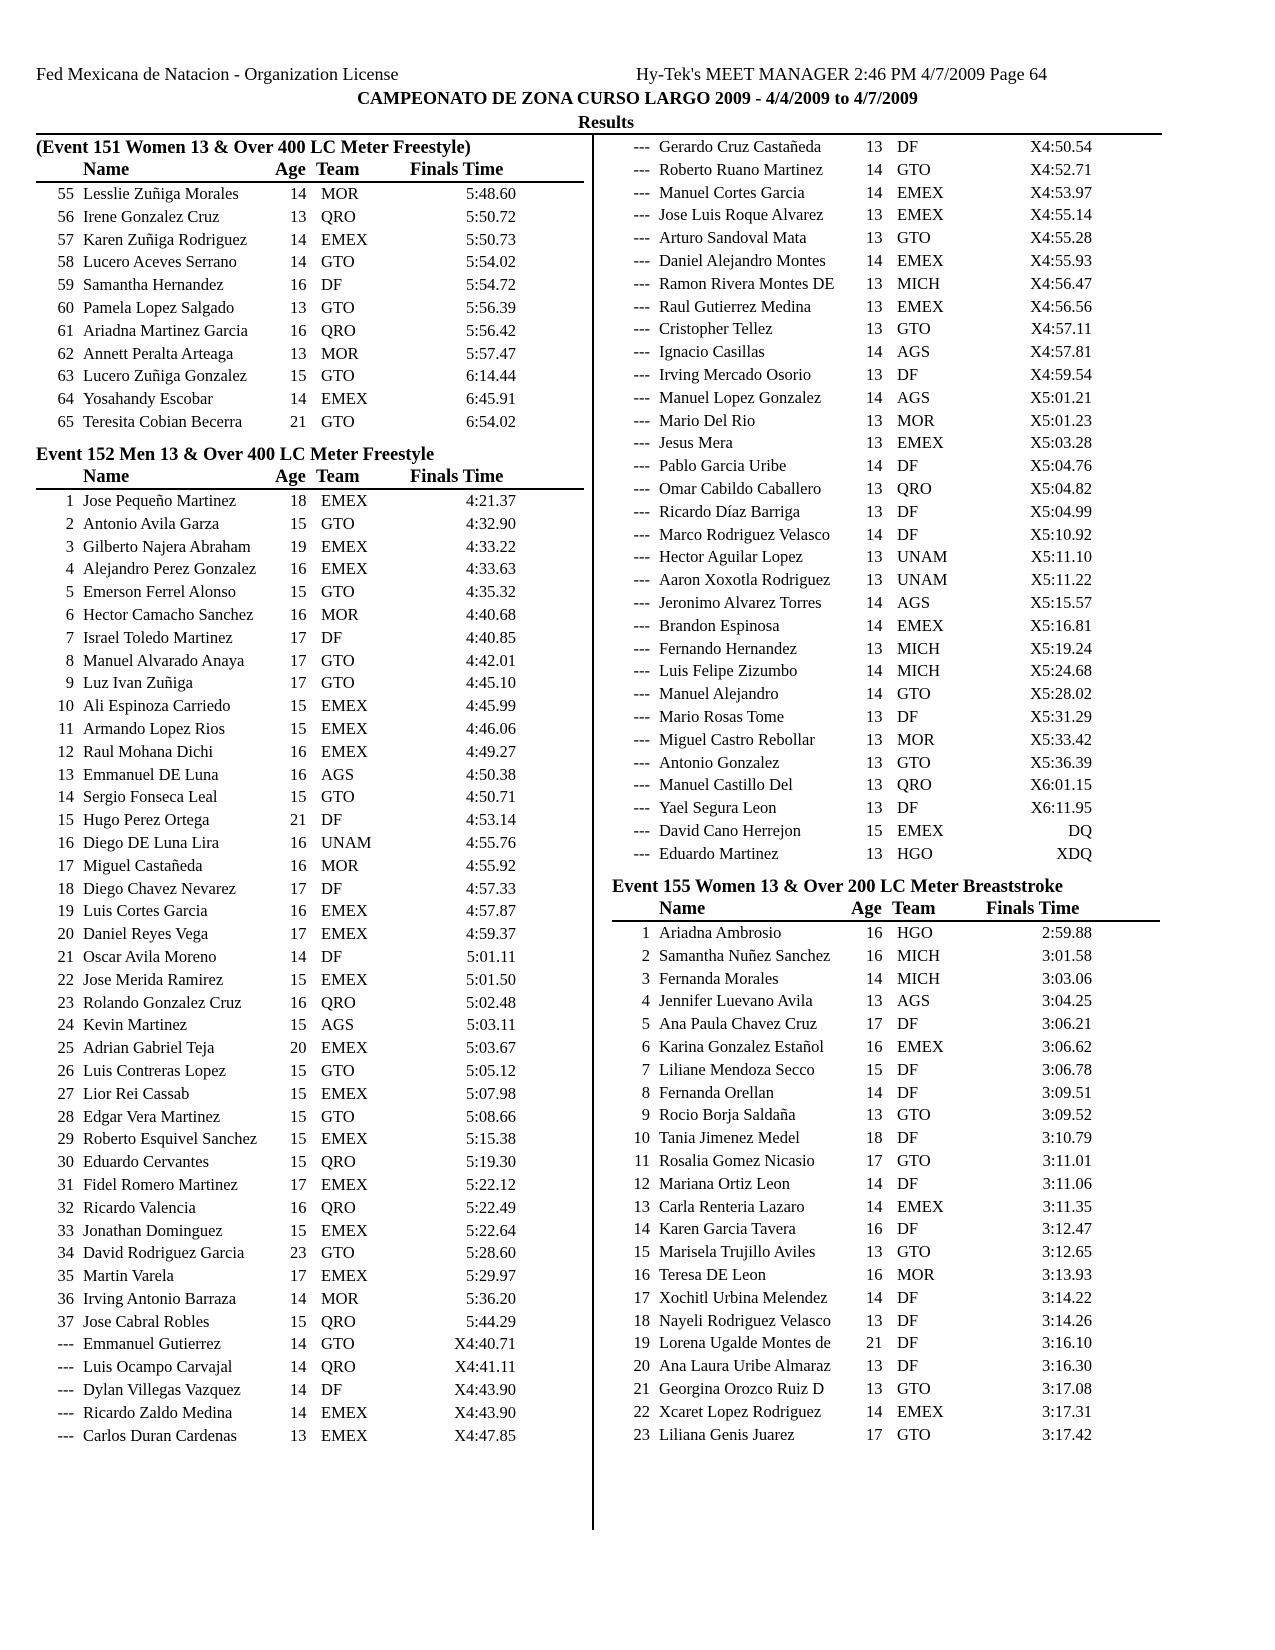 This screenshot has height=1650, width=1275. I want to click on result-row: 16 Diego DE Luna Lira 16 UNAM 4:55.76, so click(310, 843).